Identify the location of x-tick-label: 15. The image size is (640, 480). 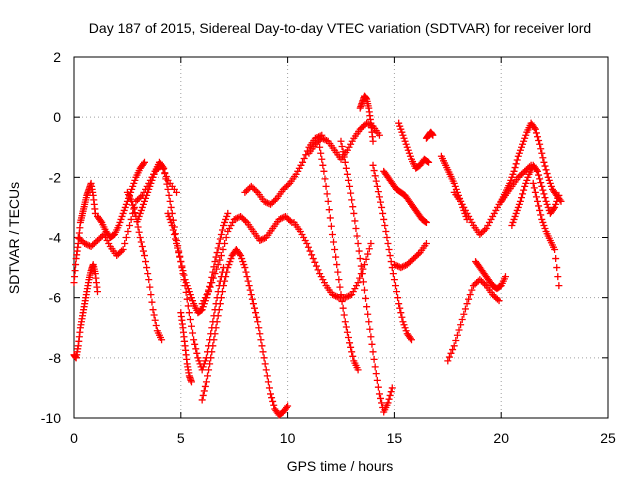
(395, 438).